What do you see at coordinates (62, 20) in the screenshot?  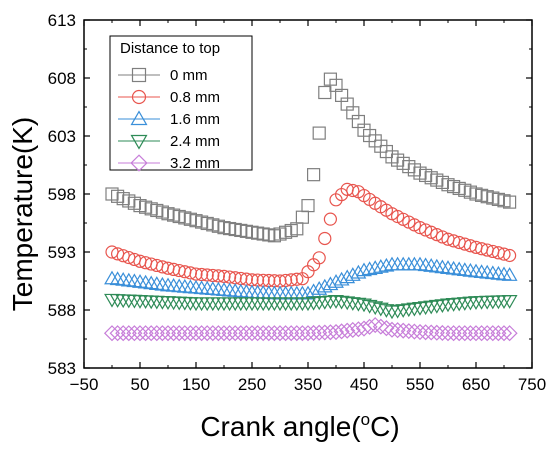 I see `y-tick-label: 613` at bounding box center [62, 20].